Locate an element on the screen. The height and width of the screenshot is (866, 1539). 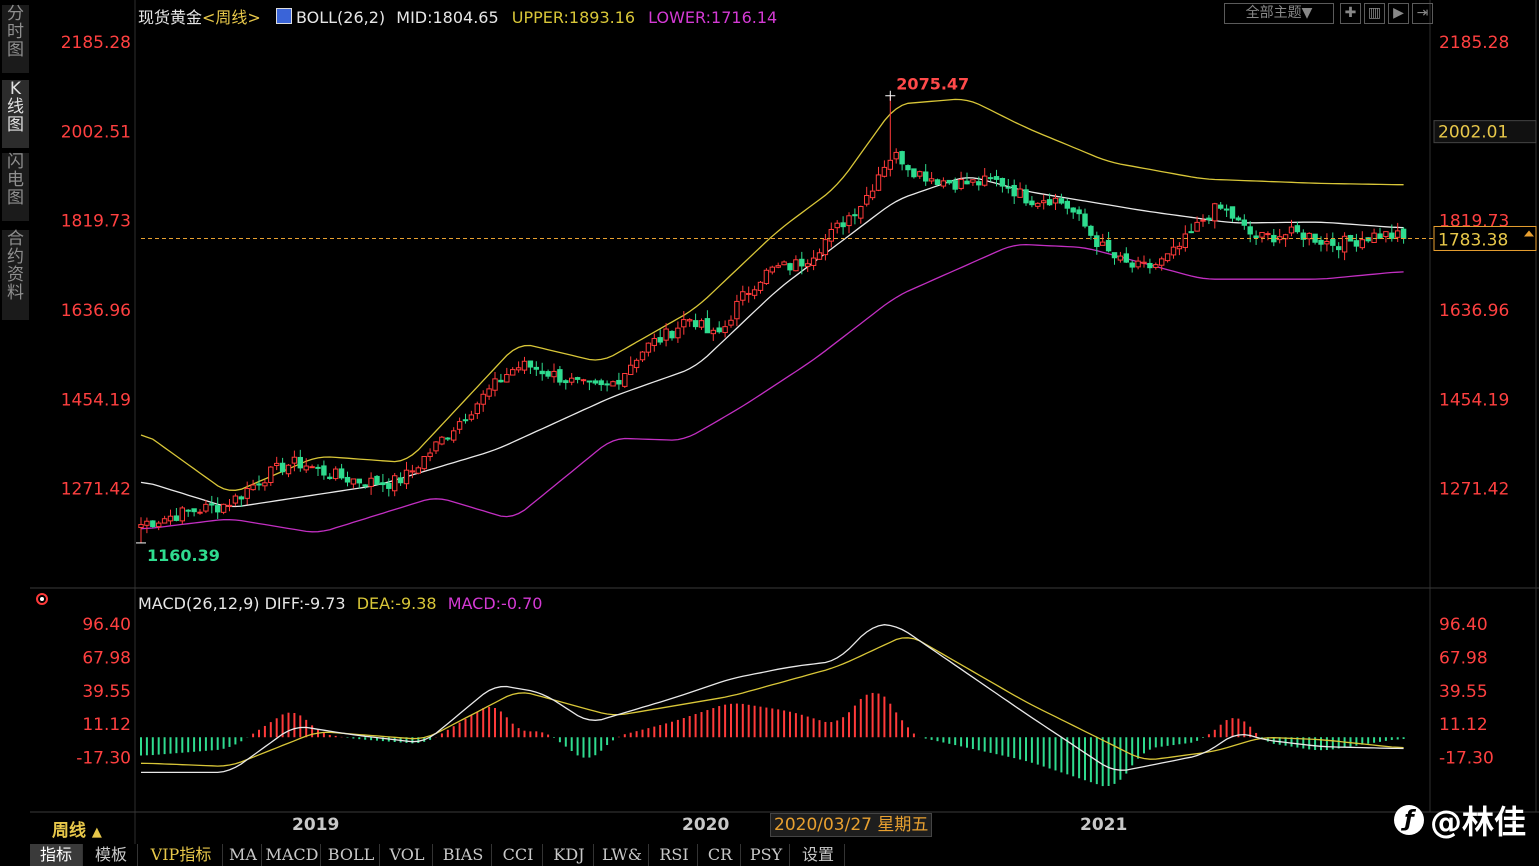
tab-9: CCI is located at coordinates (518, 855).